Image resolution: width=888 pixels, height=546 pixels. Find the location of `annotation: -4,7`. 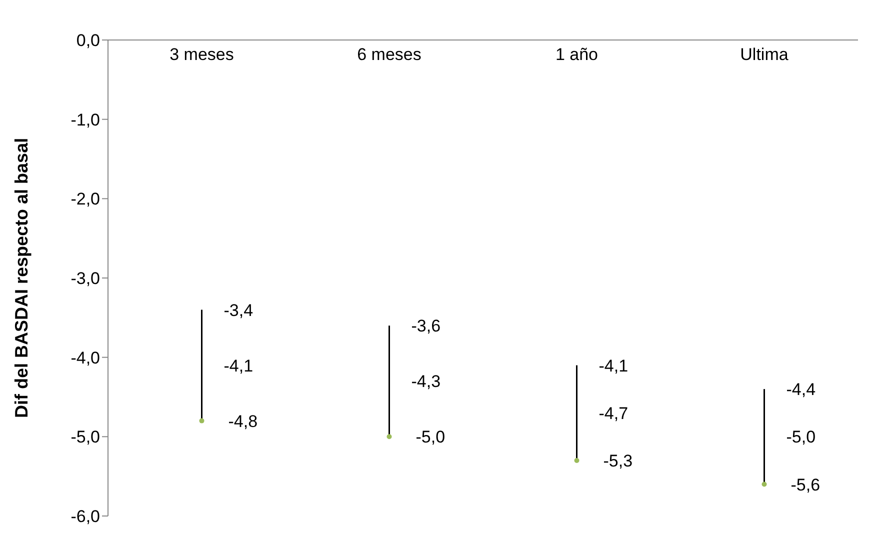

annotation: -4,7 is located at coordinates (613, 413).